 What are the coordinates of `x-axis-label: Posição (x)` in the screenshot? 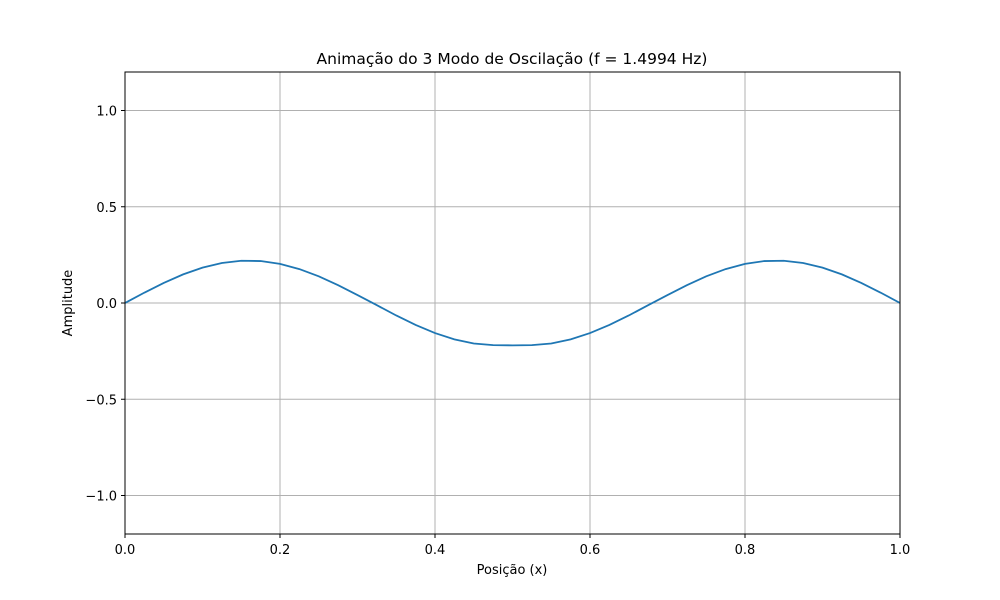 It's located at (512, 570).